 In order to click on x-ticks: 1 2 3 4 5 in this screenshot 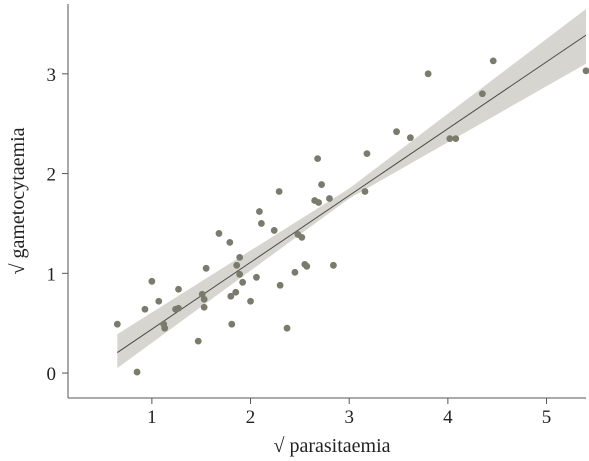, I will do `click(349, 413)`.